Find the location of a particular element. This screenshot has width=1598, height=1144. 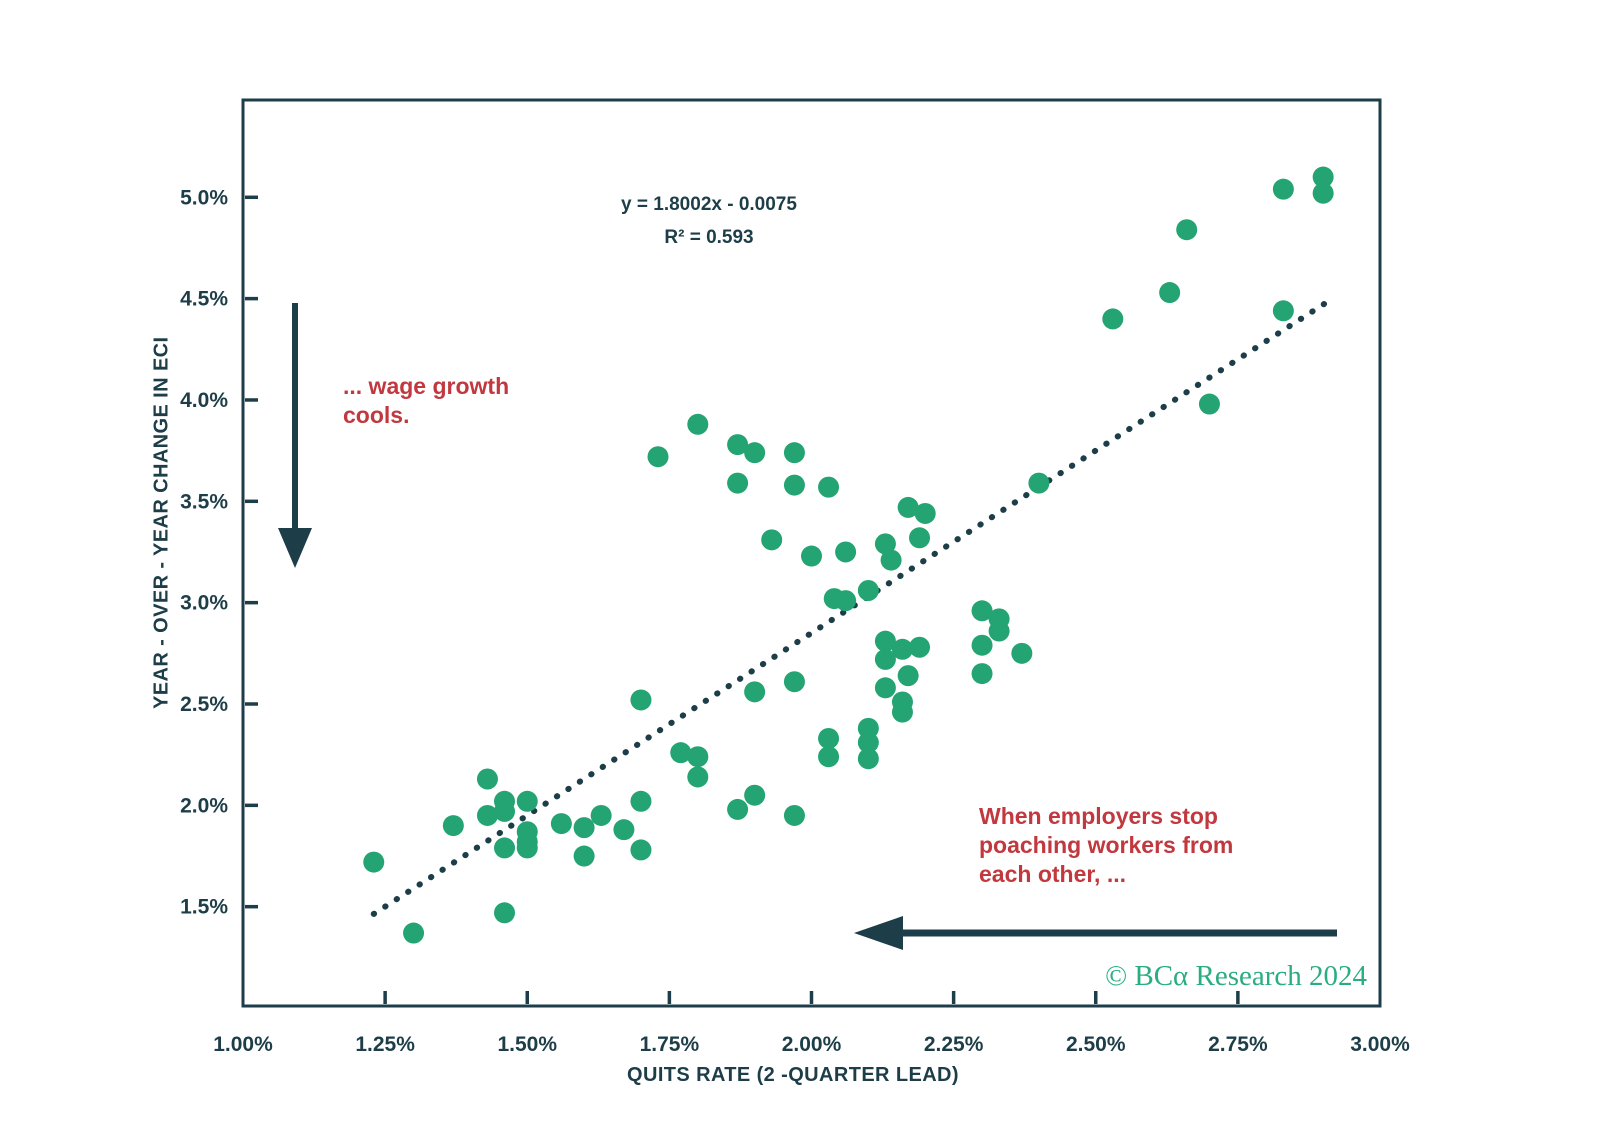

x-tick-label: 3.00% is located at coordinates (1380, 1044).